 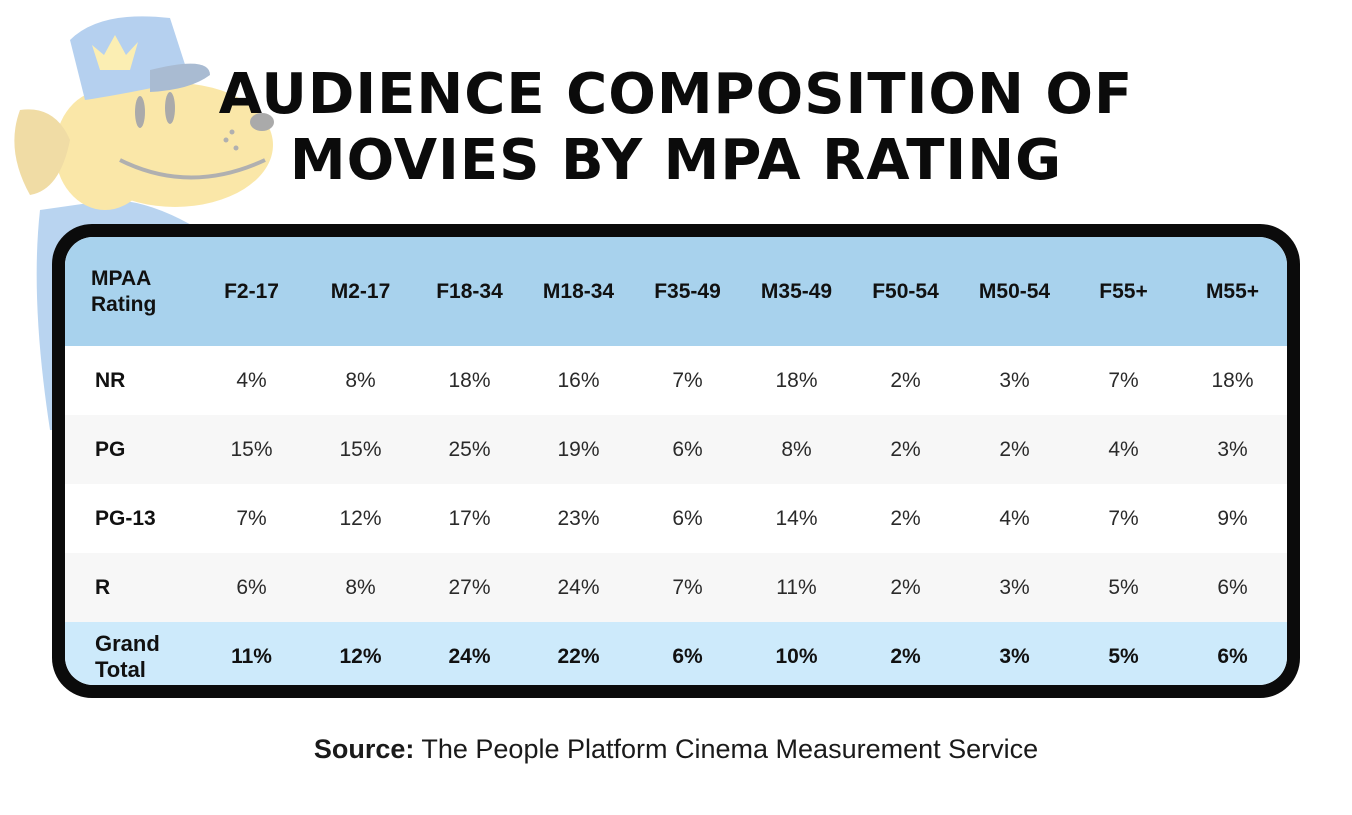 What do you see at coordinates (131, 449) in the screenshot?
I see `row-label: PG` at bounding box center [131, 449].